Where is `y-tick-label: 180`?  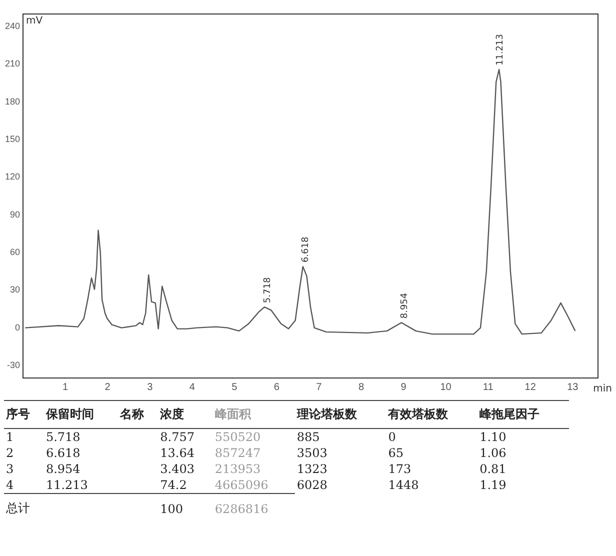 y-tick-label: 180 is located at coordinates (12, 101).